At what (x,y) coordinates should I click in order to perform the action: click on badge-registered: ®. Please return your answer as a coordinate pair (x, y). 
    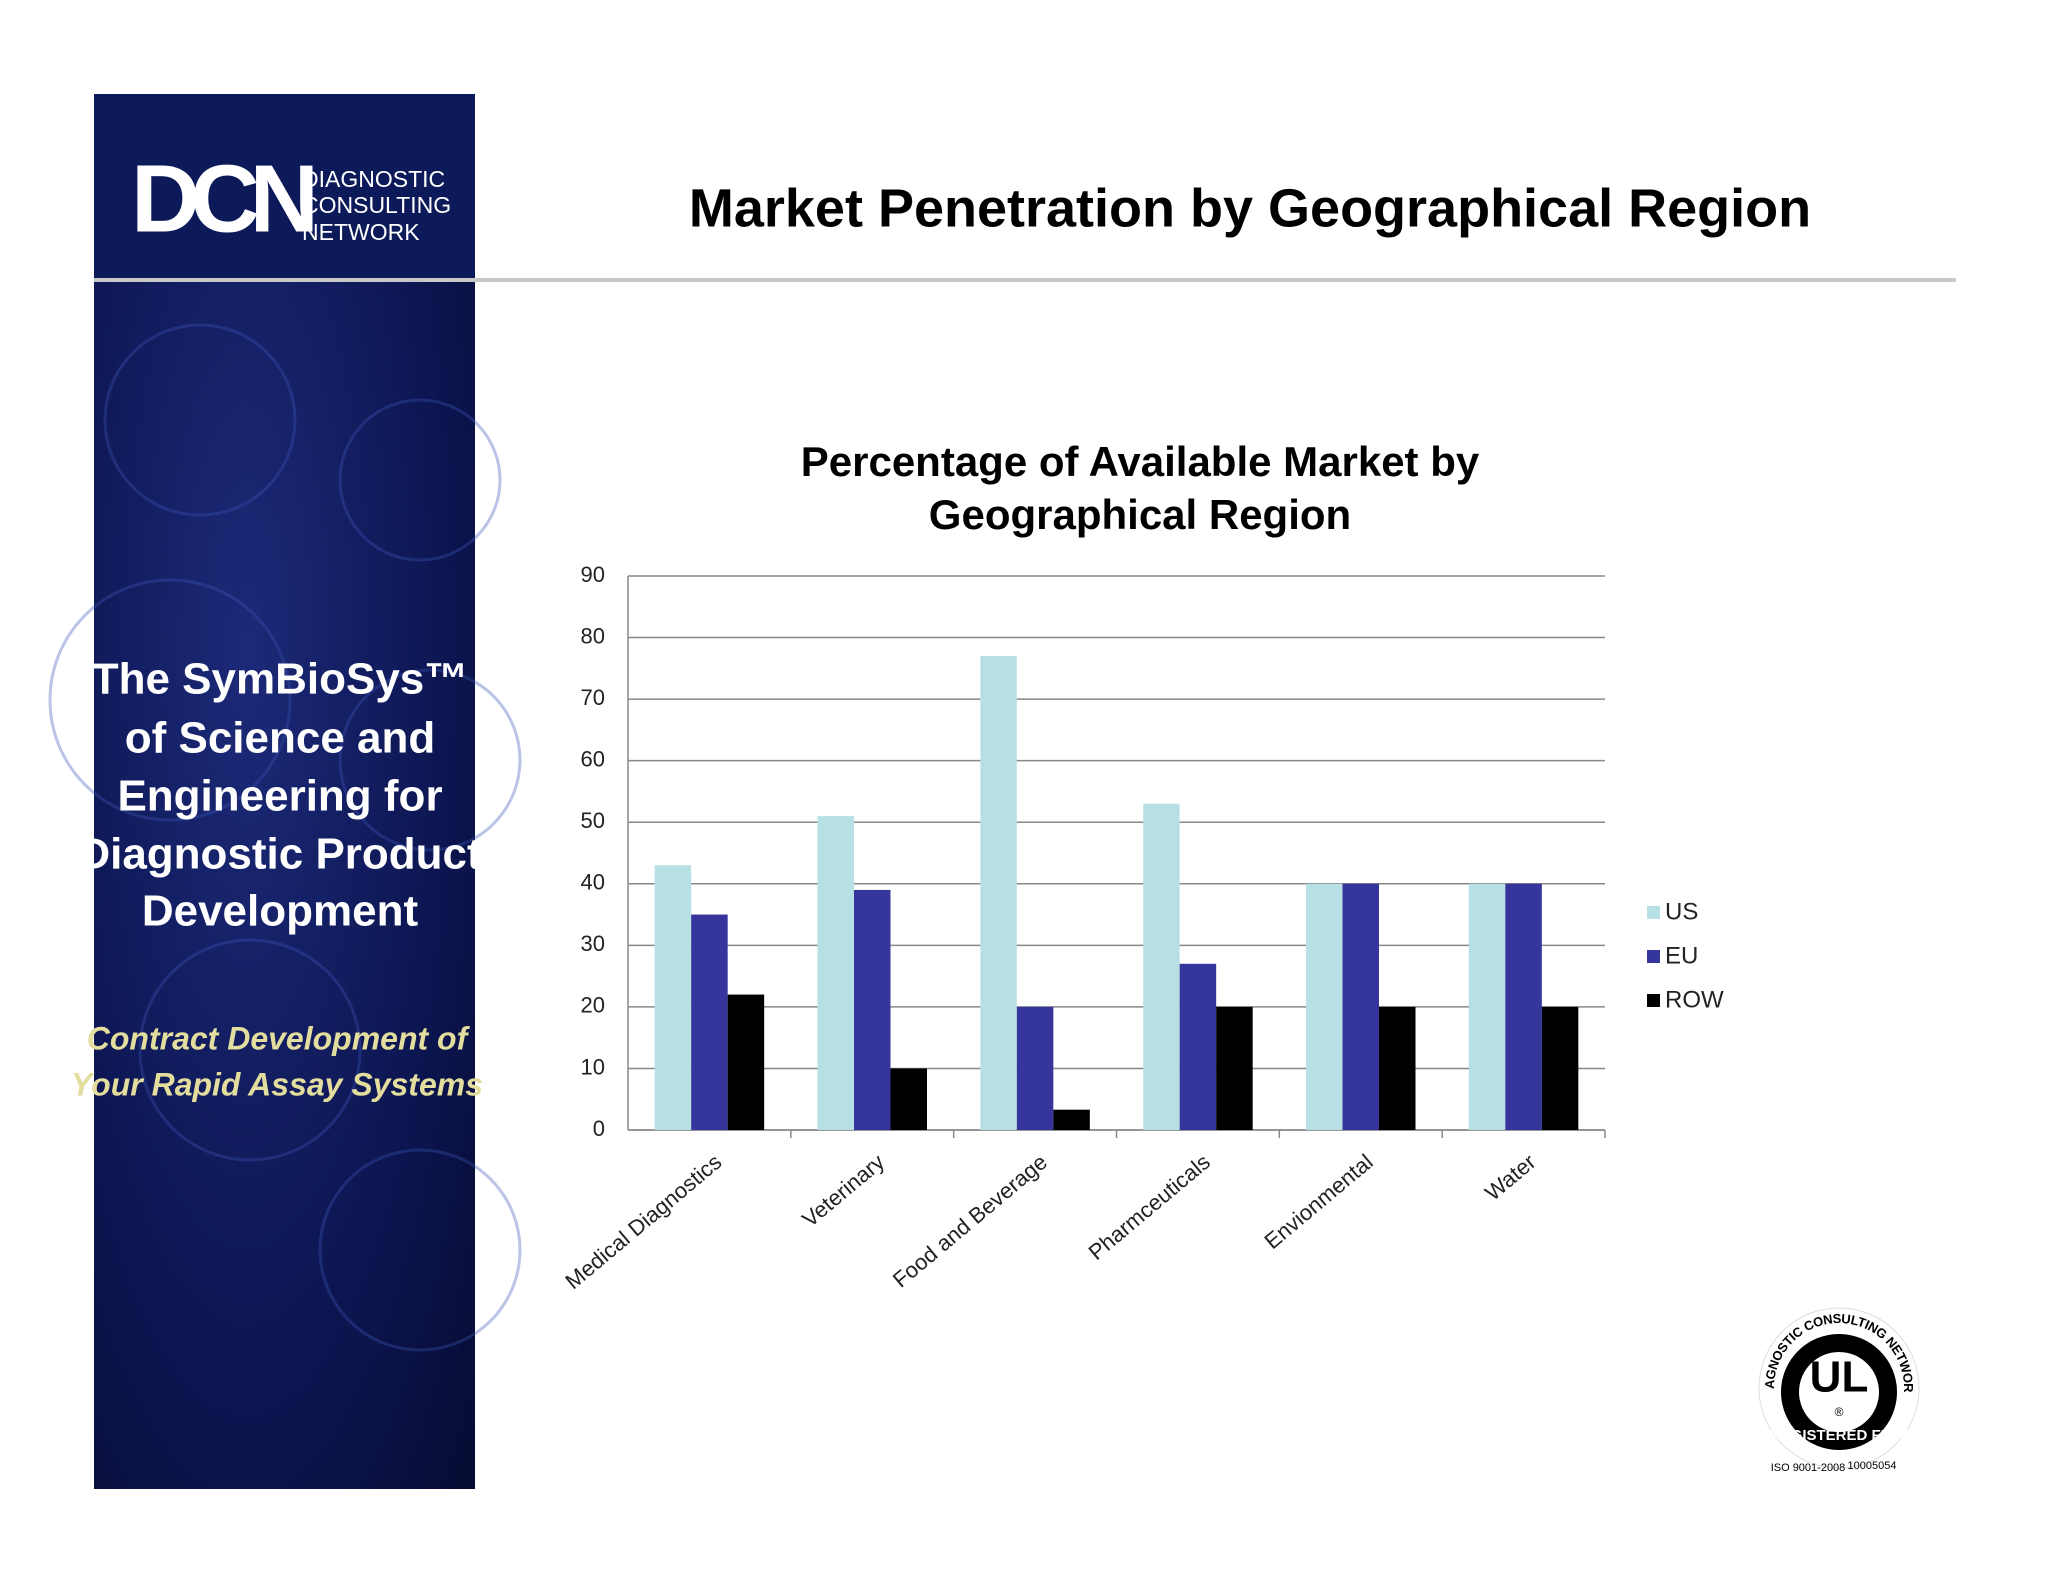
    Looking at the image, I should click on (1839, 1412).